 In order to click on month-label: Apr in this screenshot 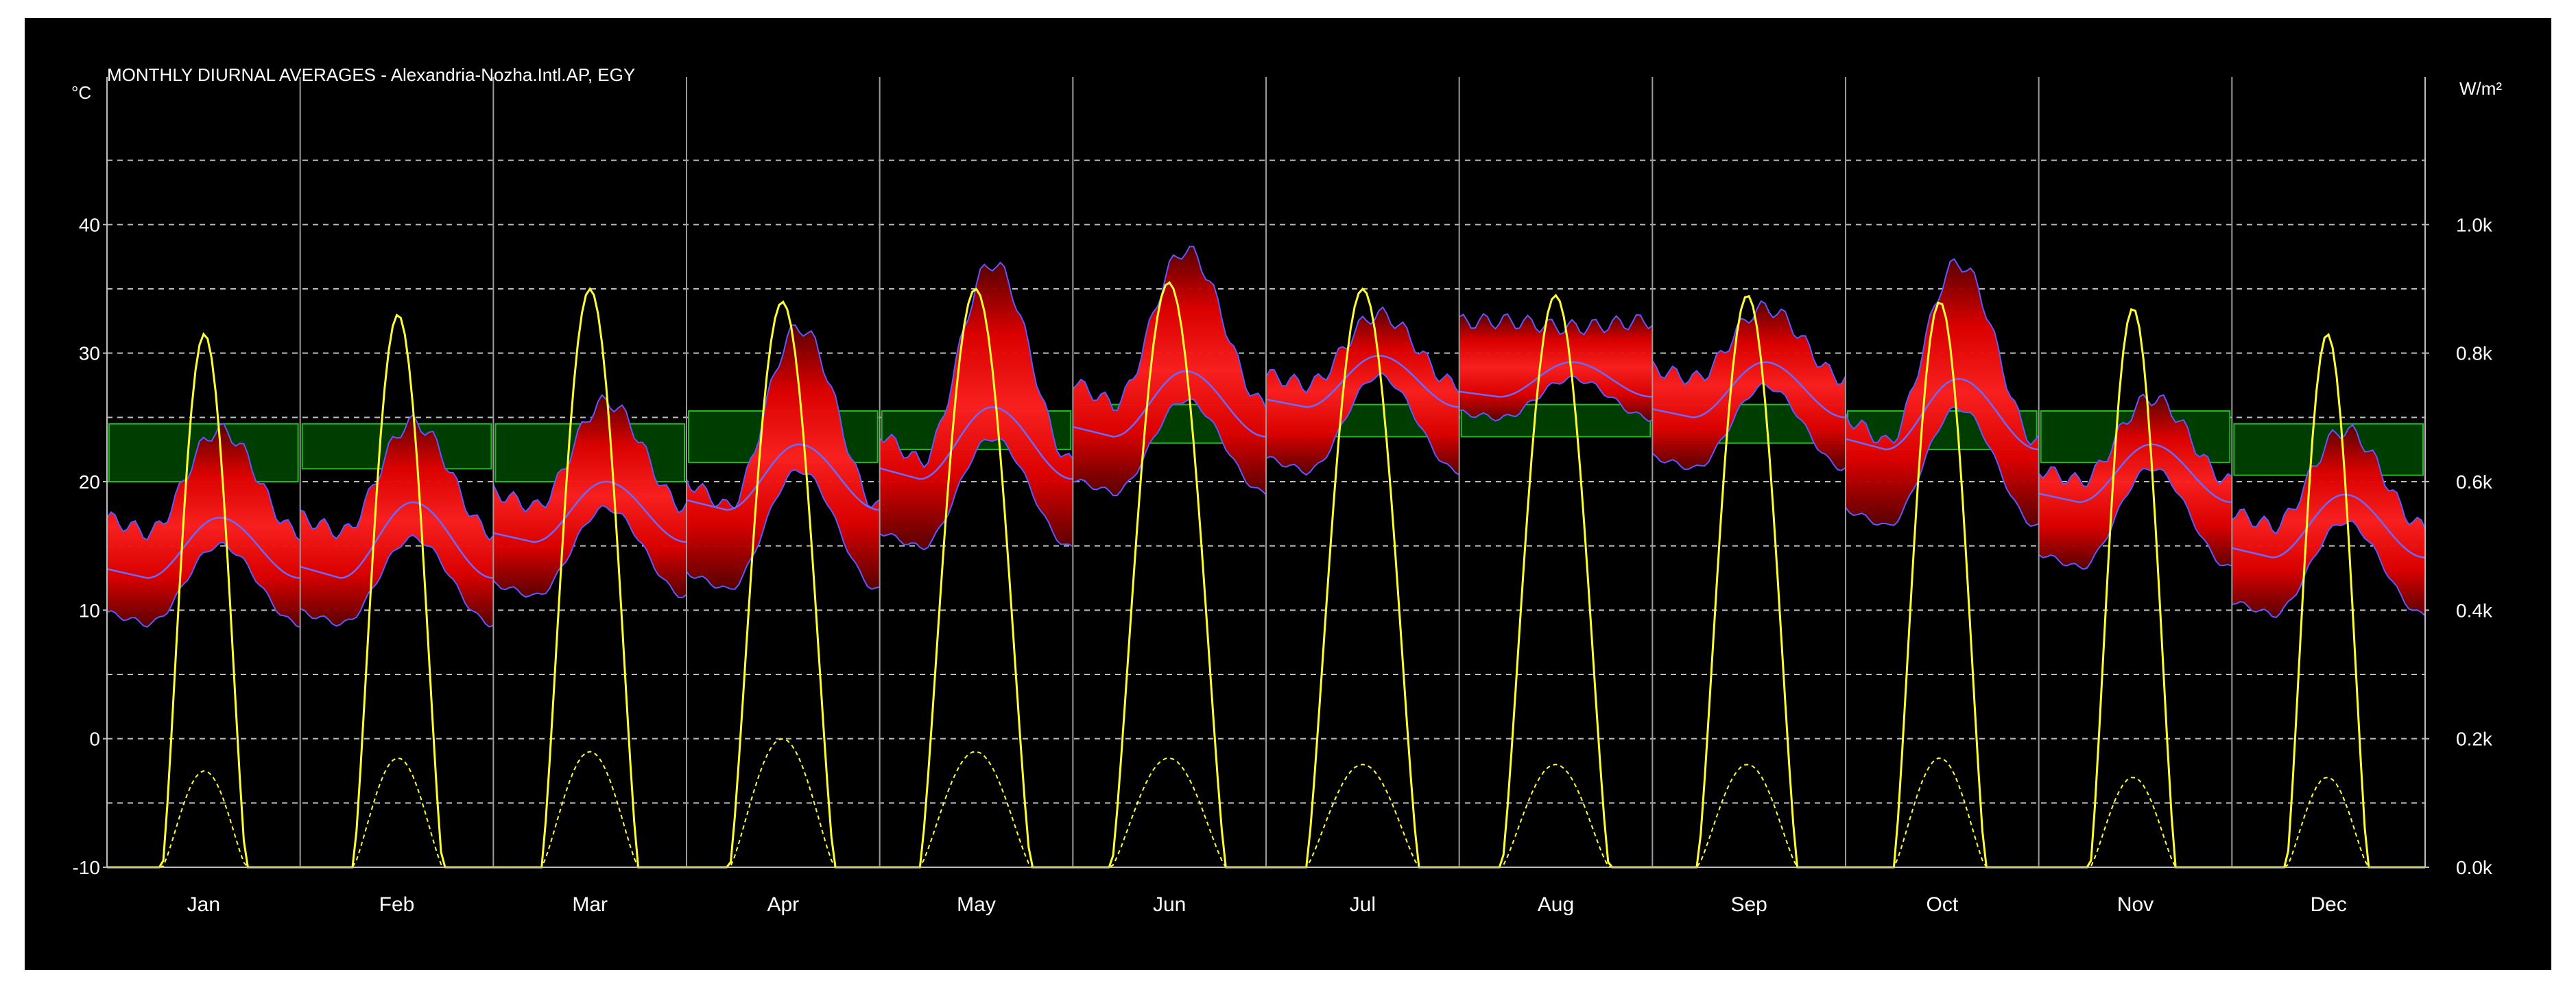, I will do `click(783, 904)`.